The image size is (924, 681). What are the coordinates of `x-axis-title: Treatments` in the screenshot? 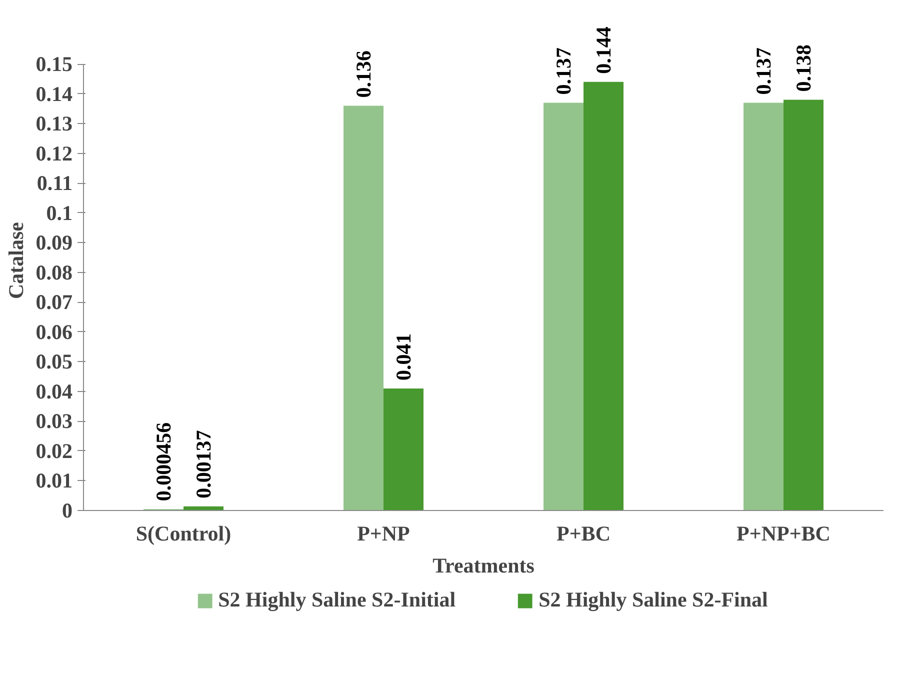 It's located at (483, 566).